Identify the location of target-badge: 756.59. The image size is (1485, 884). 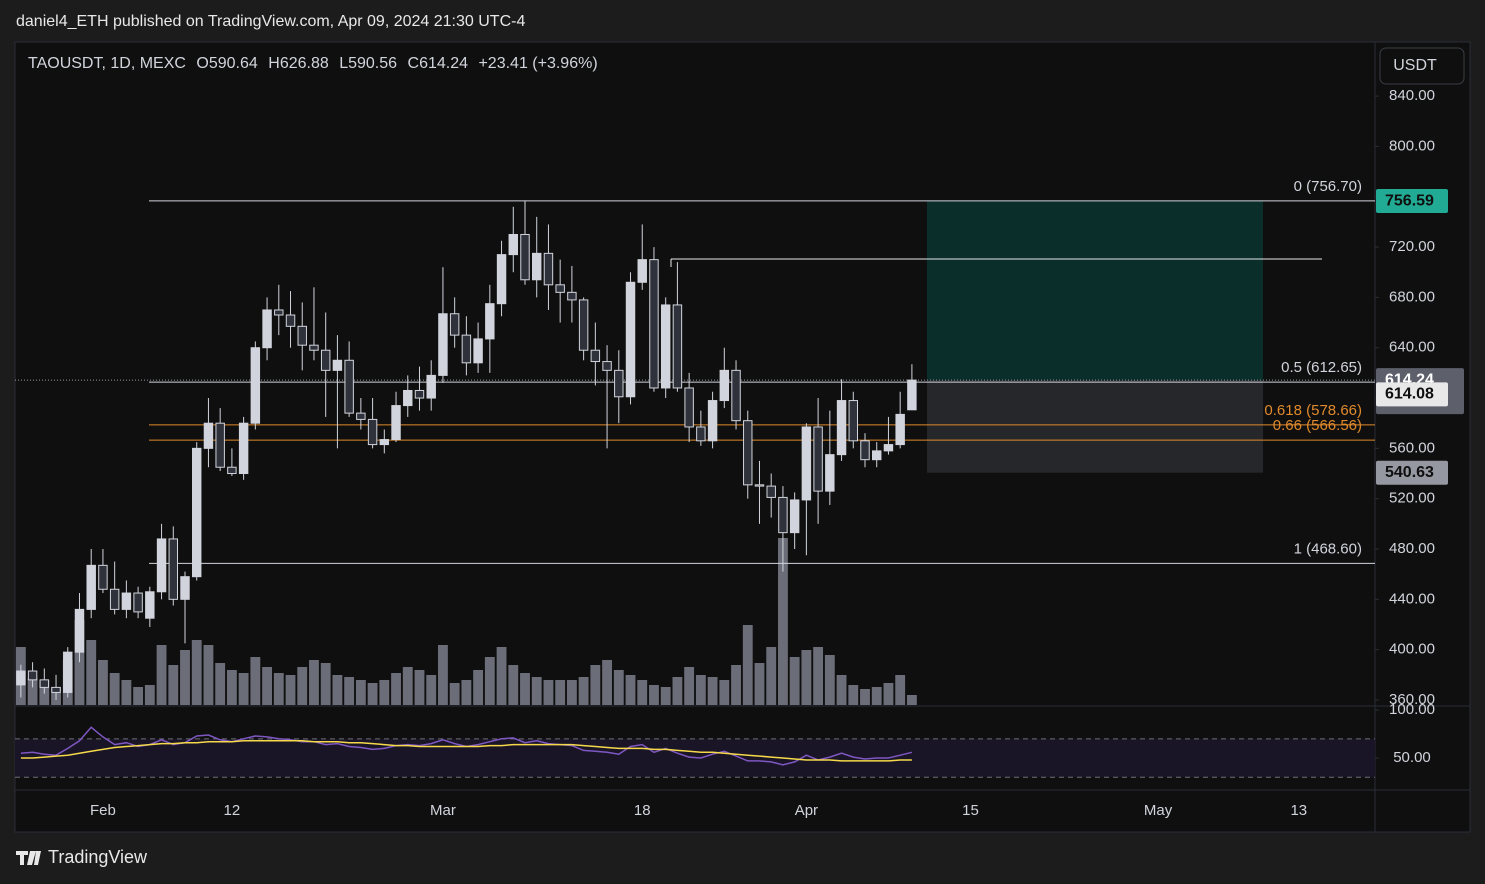
(1409, 200).